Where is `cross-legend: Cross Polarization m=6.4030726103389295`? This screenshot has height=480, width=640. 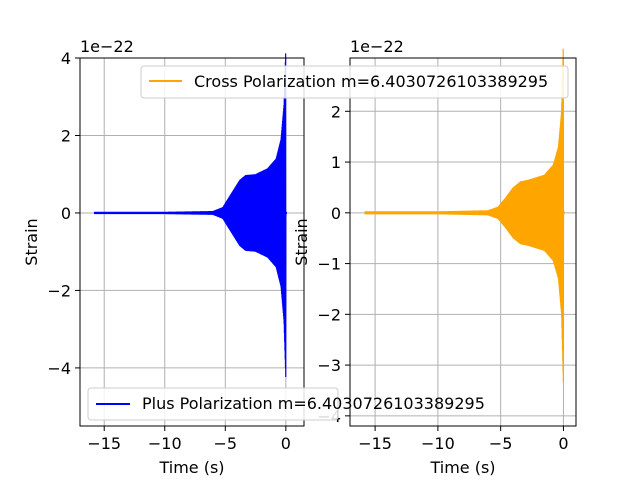
cross-legend: Cross Polarization m=6.4030726103389295 is located at coordinates (354, 82).